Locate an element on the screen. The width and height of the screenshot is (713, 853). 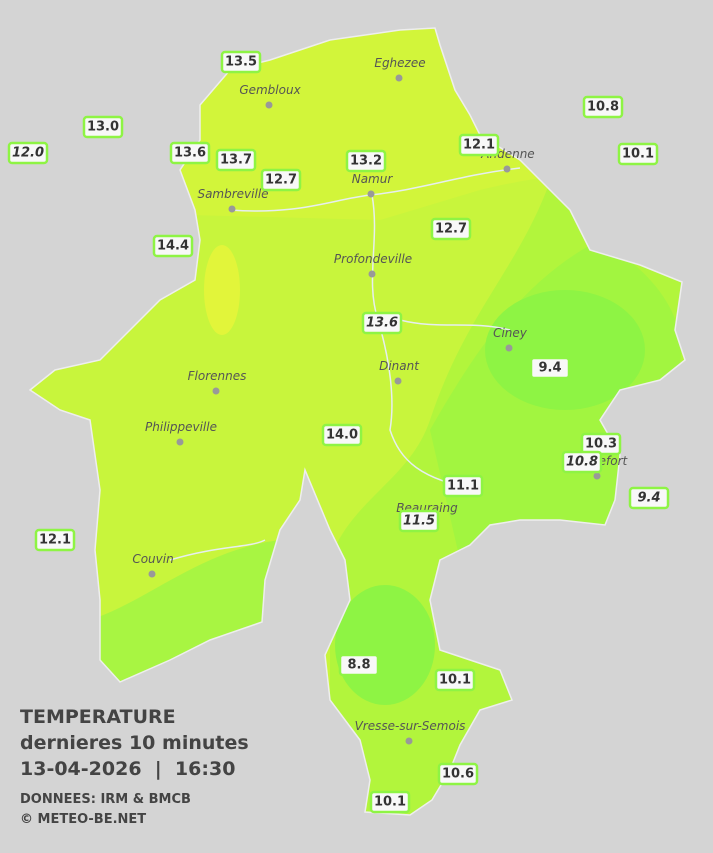
station-value: 13.7 is located at coordinates (236, 160).